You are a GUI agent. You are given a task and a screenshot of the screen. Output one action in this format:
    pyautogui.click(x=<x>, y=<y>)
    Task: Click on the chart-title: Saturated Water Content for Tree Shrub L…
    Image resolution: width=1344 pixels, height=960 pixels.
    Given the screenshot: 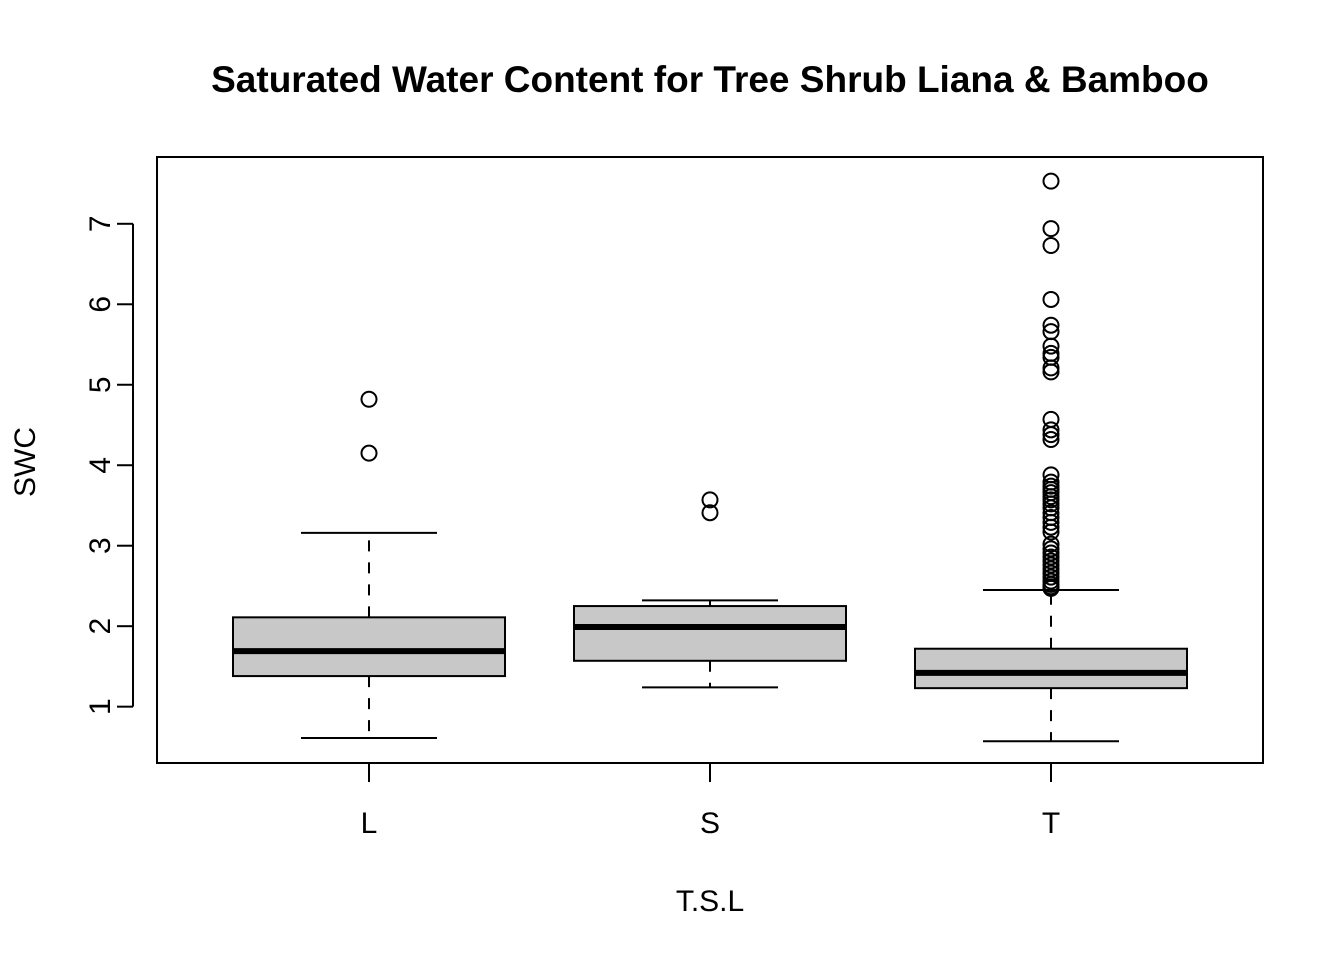 What is the action you would take?
    pyautogui.click(x=710, y=79)
    